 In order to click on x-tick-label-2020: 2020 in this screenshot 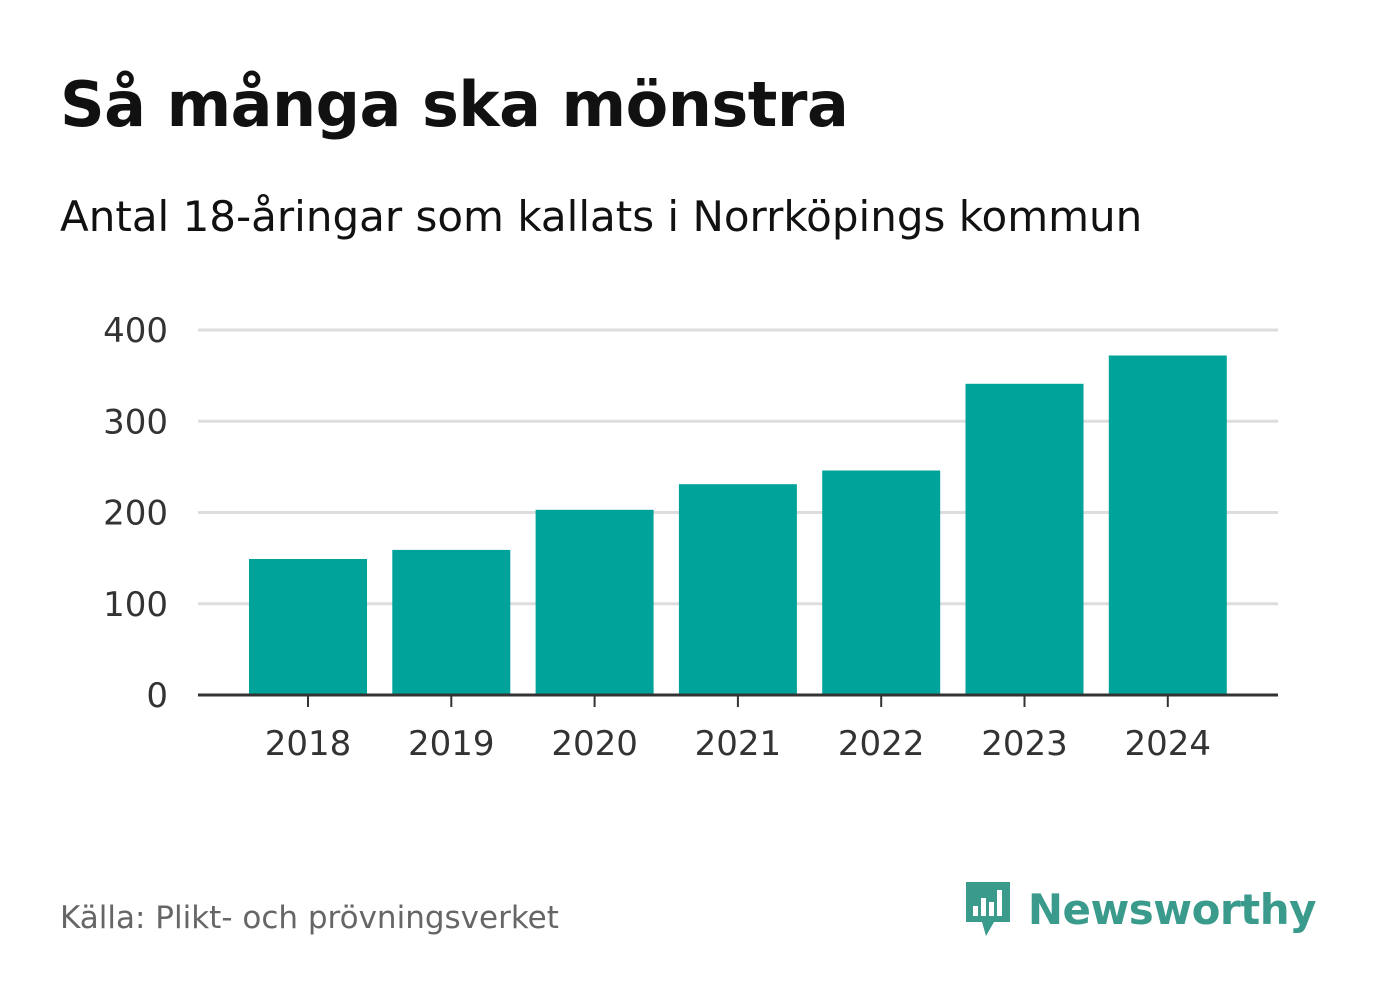, I will do `click(594, 744)`.